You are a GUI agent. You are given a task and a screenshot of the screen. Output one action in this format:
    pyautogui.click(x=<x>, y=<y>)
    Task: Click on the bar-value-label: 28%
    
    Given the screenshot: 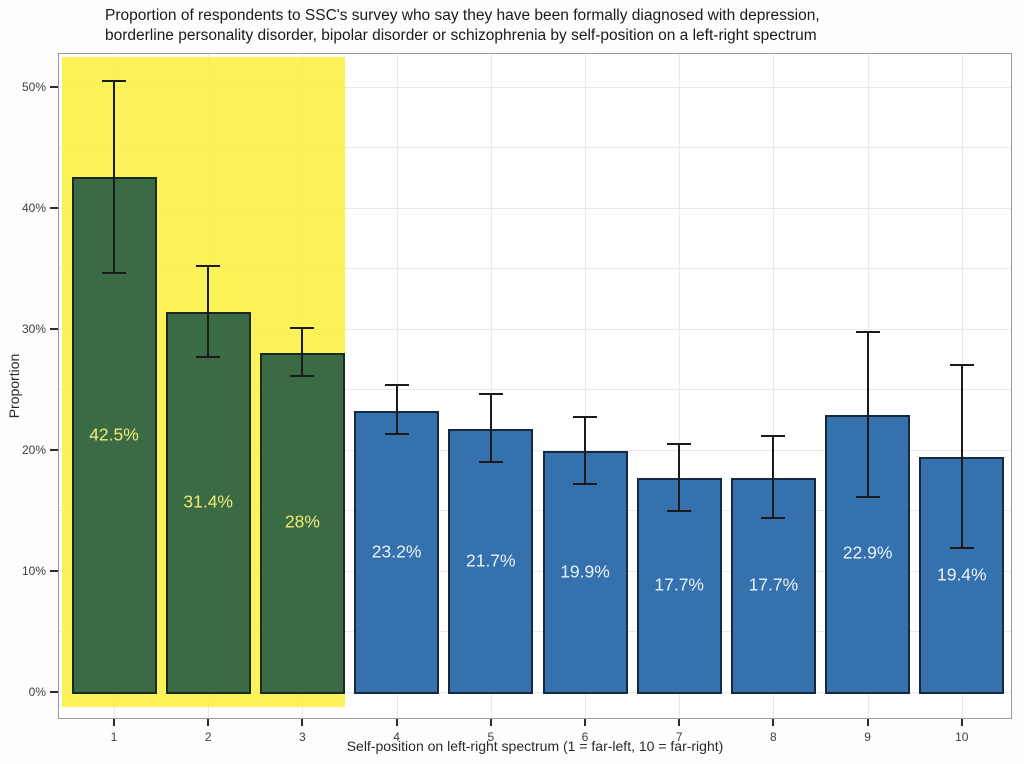 What is the action you would take?
    pyautogui.click(x=302, y=521)
    